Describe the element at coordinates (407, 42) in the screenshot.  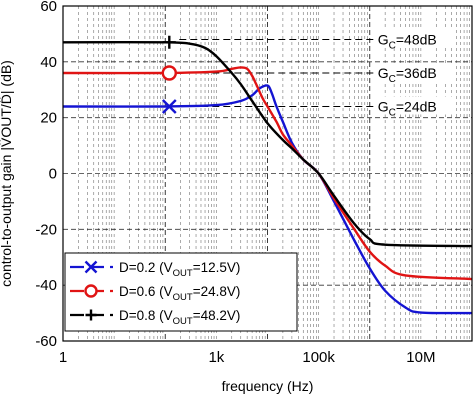
I see `gain-annotation: GC=48dB` at that location.